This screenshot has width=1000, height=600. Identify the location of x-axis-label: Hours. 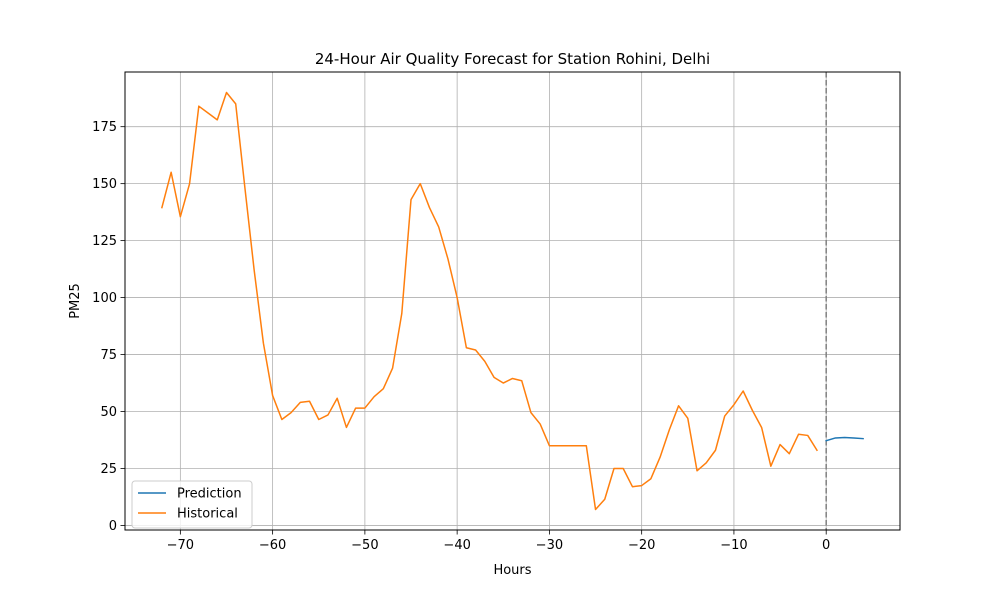
(512, 570).